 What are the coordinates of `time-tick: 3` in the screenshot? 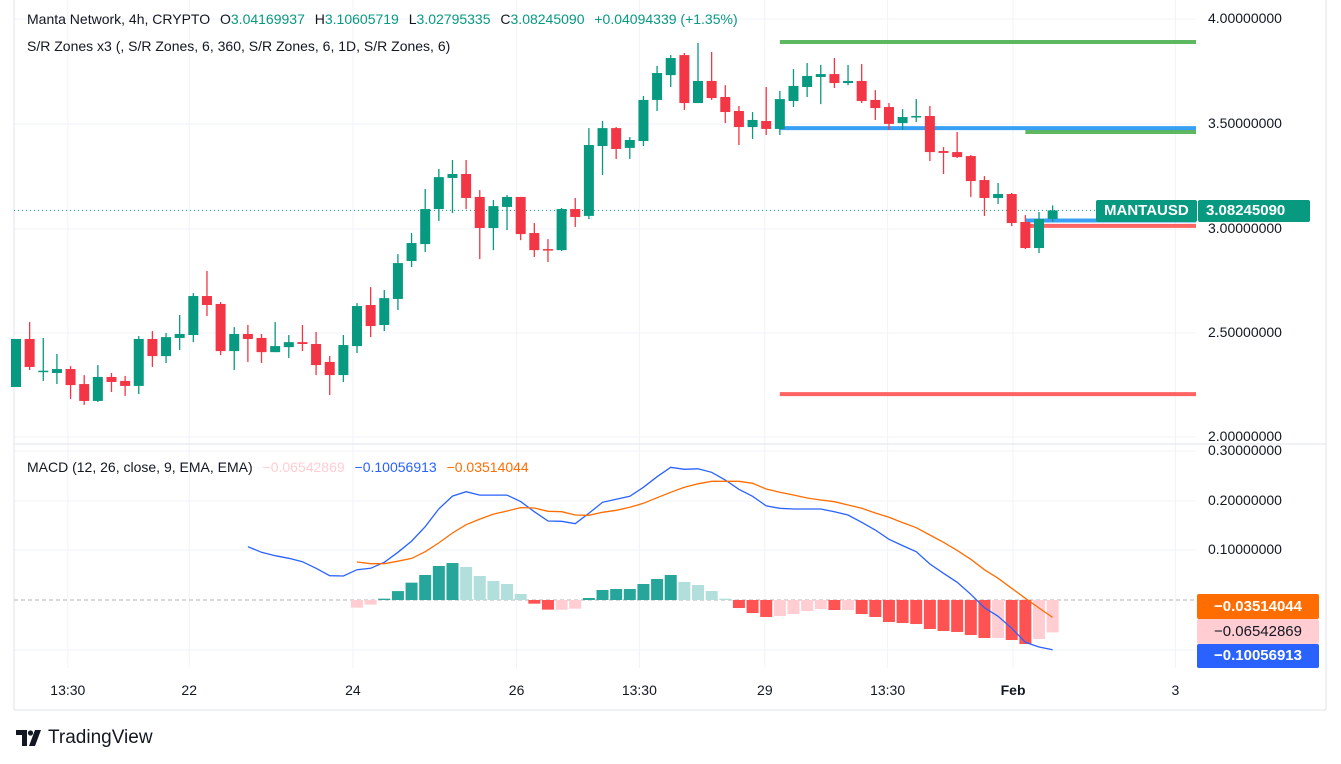 It's located at (1175, 690).